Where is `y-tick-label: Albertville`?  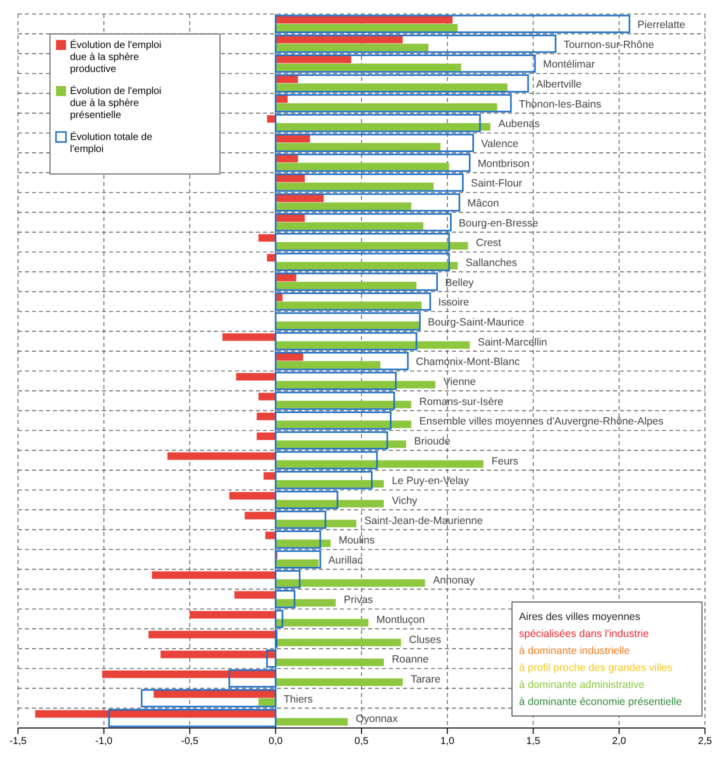
y-tick-label: Albertville is located at coordinates (559, 84).